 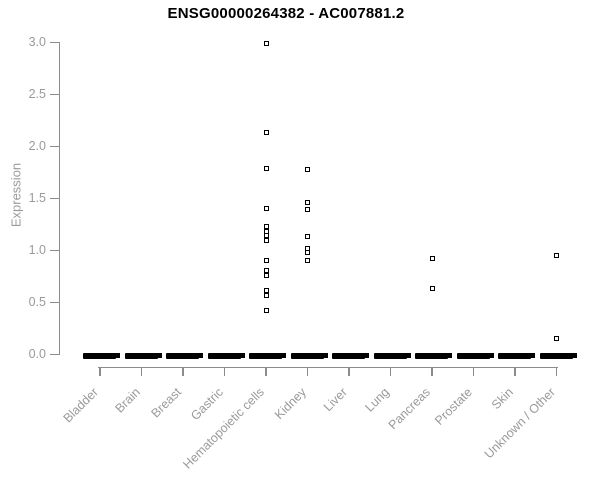 I want to click on y-axis-line, so click(x=59, y=198).